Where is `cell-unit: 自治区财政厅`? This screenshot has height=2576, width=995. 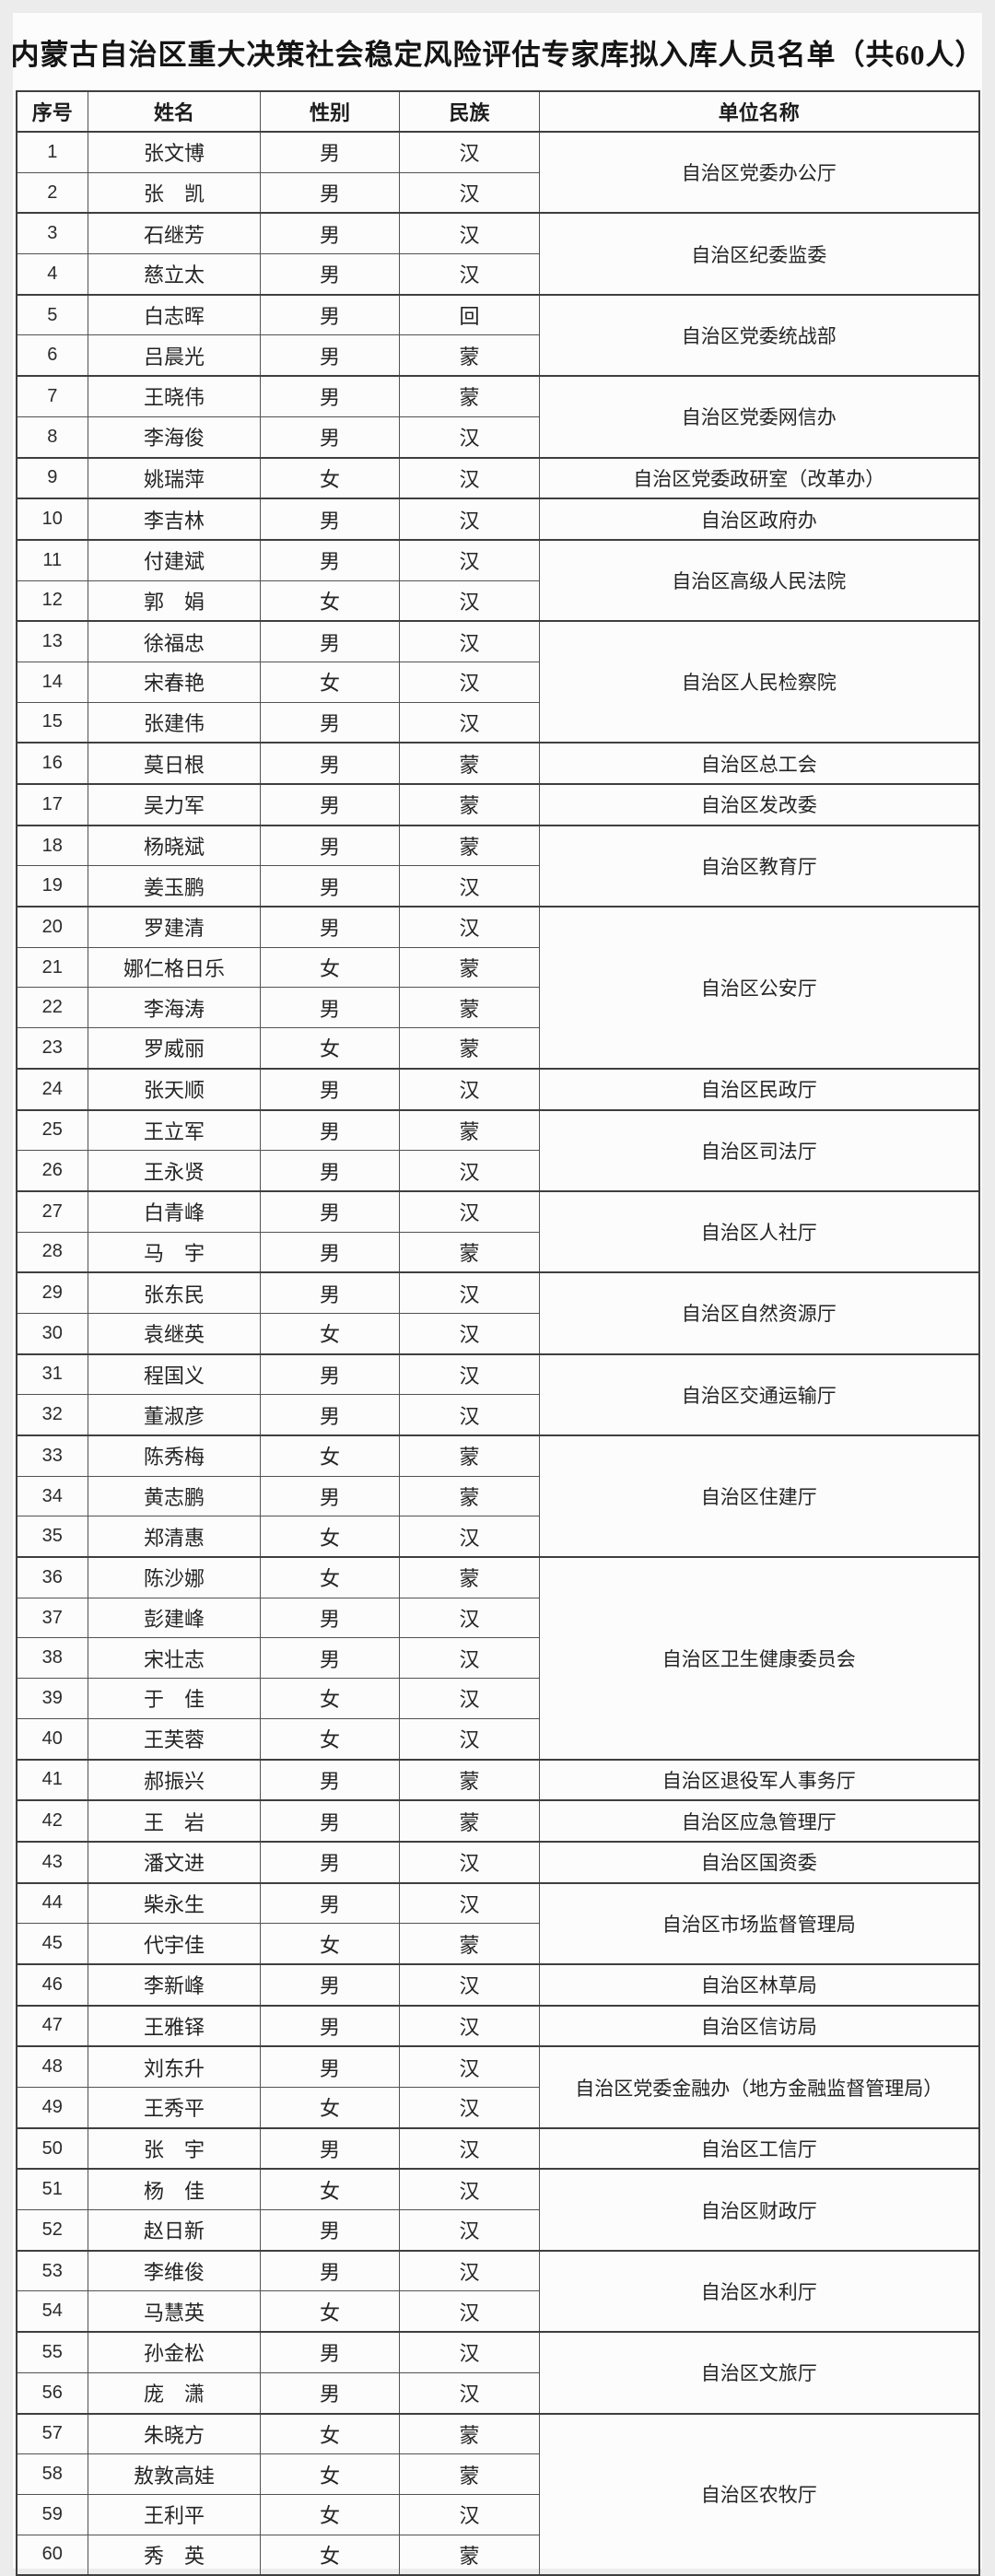 cell-unit: 自治区财政厅 is located at coordinates (759, 2210).